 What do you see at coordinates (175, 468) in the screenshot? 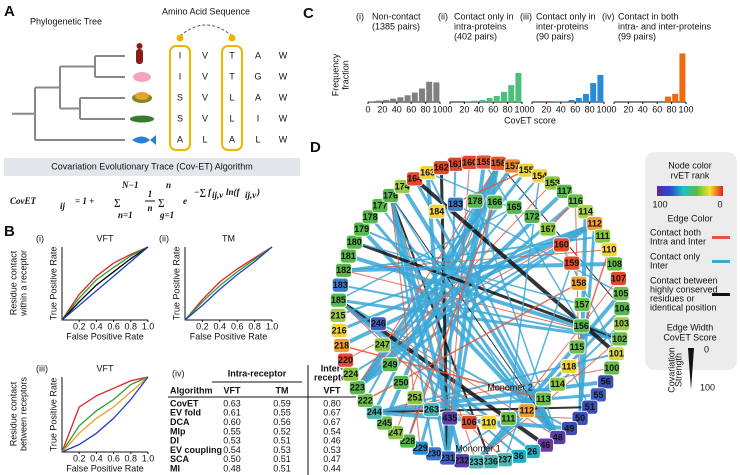
I see `table-cell: MI` at bounding box center [175, 468].